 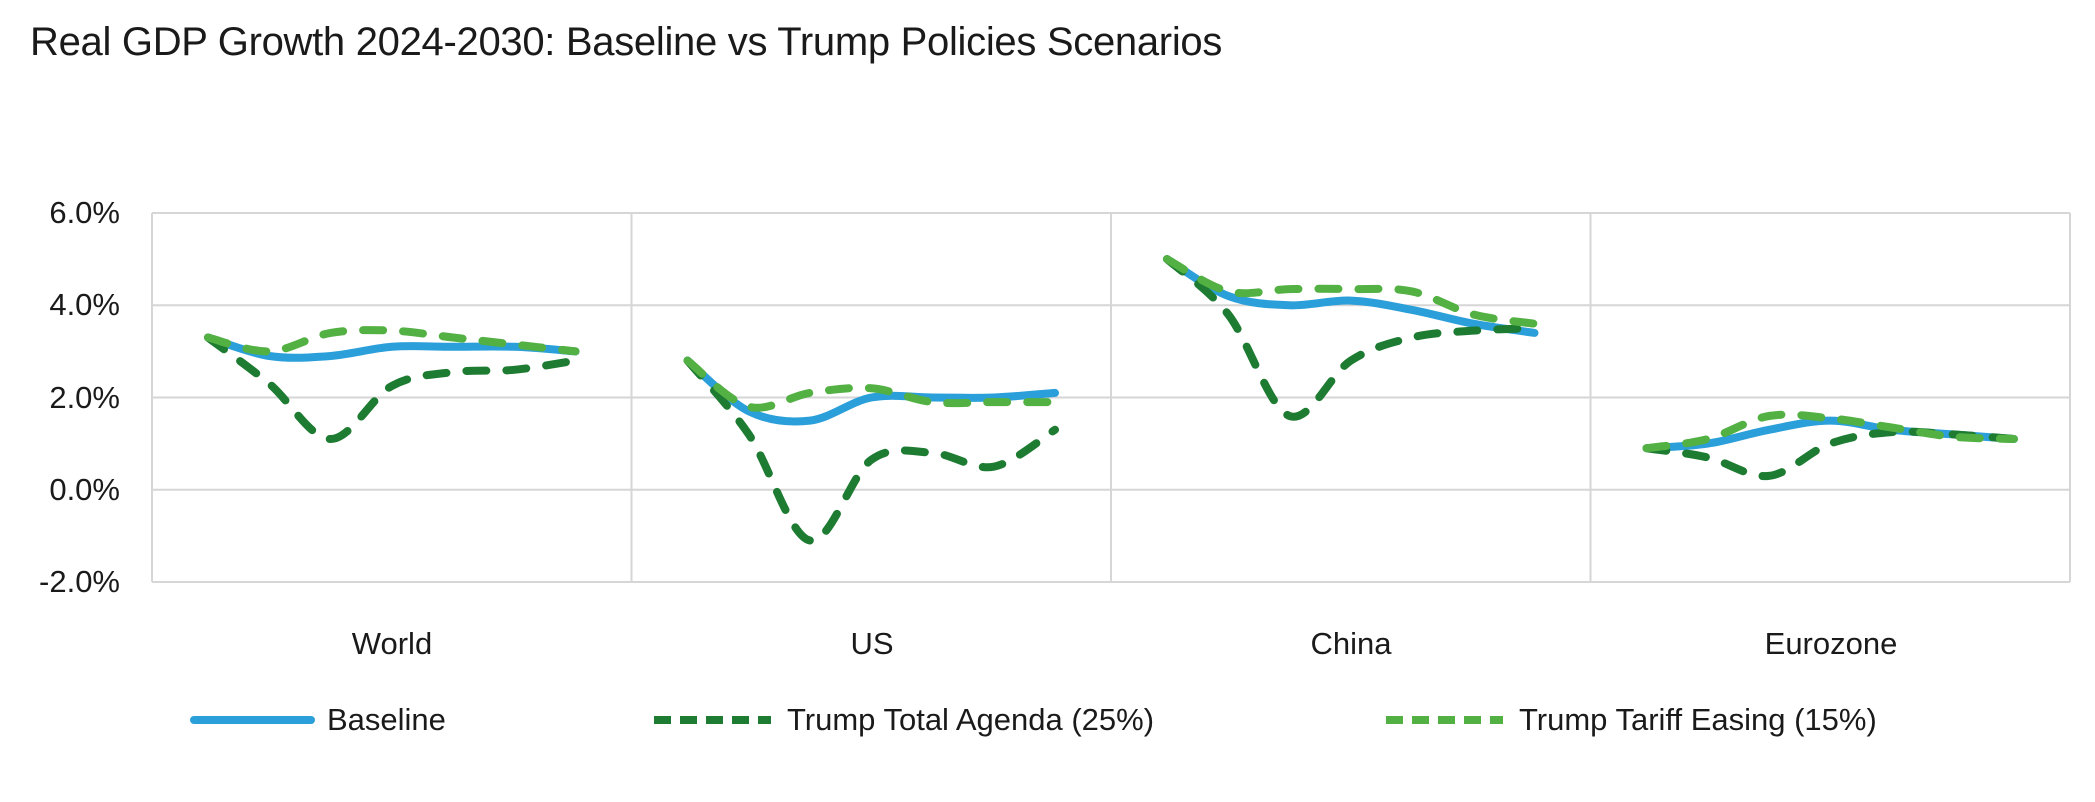 I want to click on y-tick-label: -2.0%, so click(x=79, y=581).